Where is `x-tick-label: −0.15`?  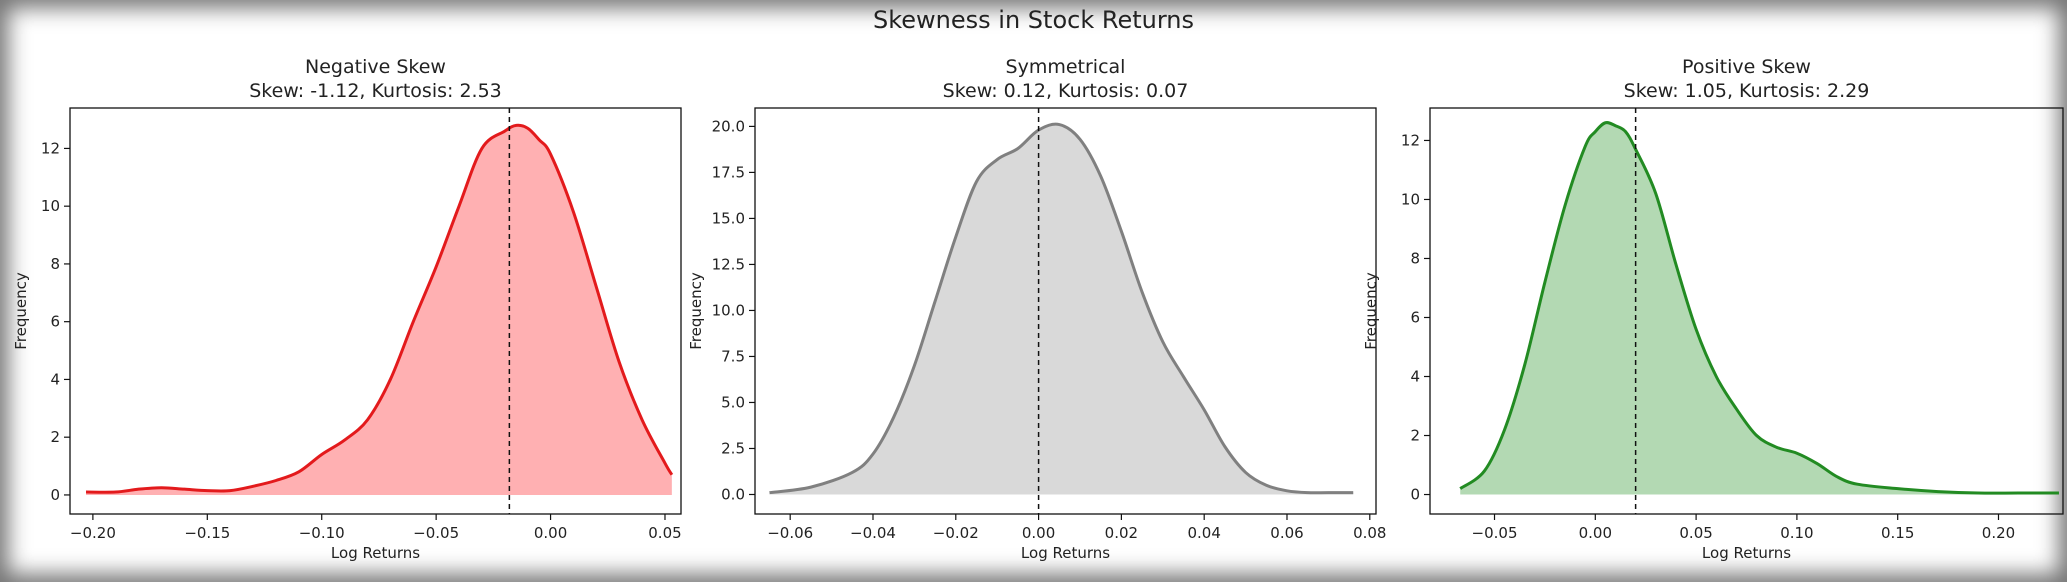
x-tick-label: −0.15 is located at coordinates (207, 533).